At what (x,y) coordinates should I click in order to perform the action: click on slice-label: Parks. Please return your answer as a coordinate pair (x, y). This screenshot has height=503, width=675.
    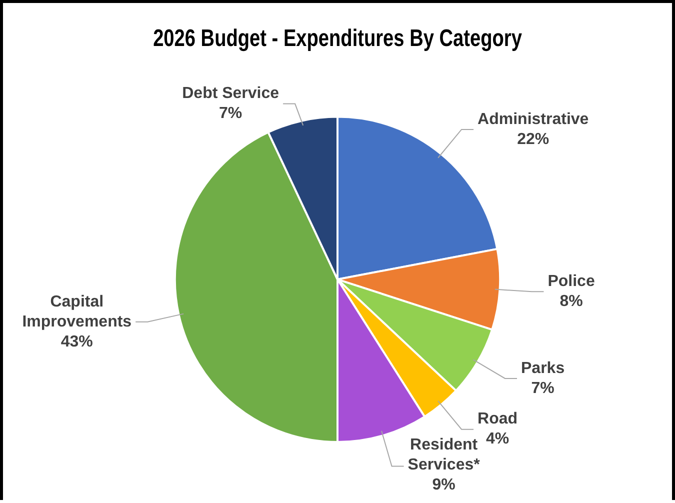
    Looking at the image, I should click on (543, 368).